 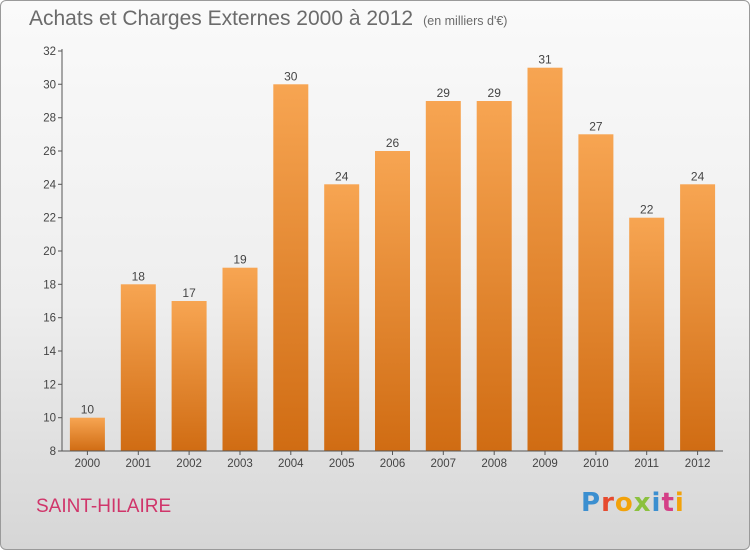 What do you see at coordinates (49, 385) in the screenshot?
I see `y-tick-label-12: 12` at bounding box center [49, 385].